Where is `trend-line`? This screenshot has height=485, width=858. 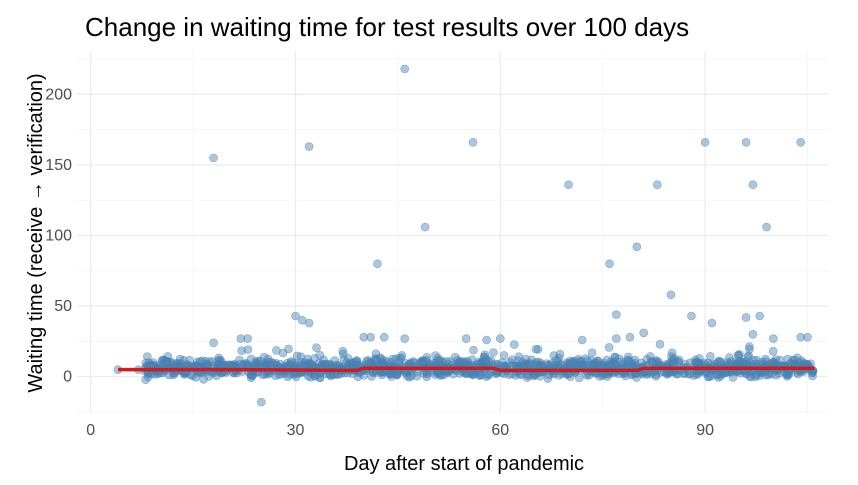 trend-line is located at coordinates (466, 369).